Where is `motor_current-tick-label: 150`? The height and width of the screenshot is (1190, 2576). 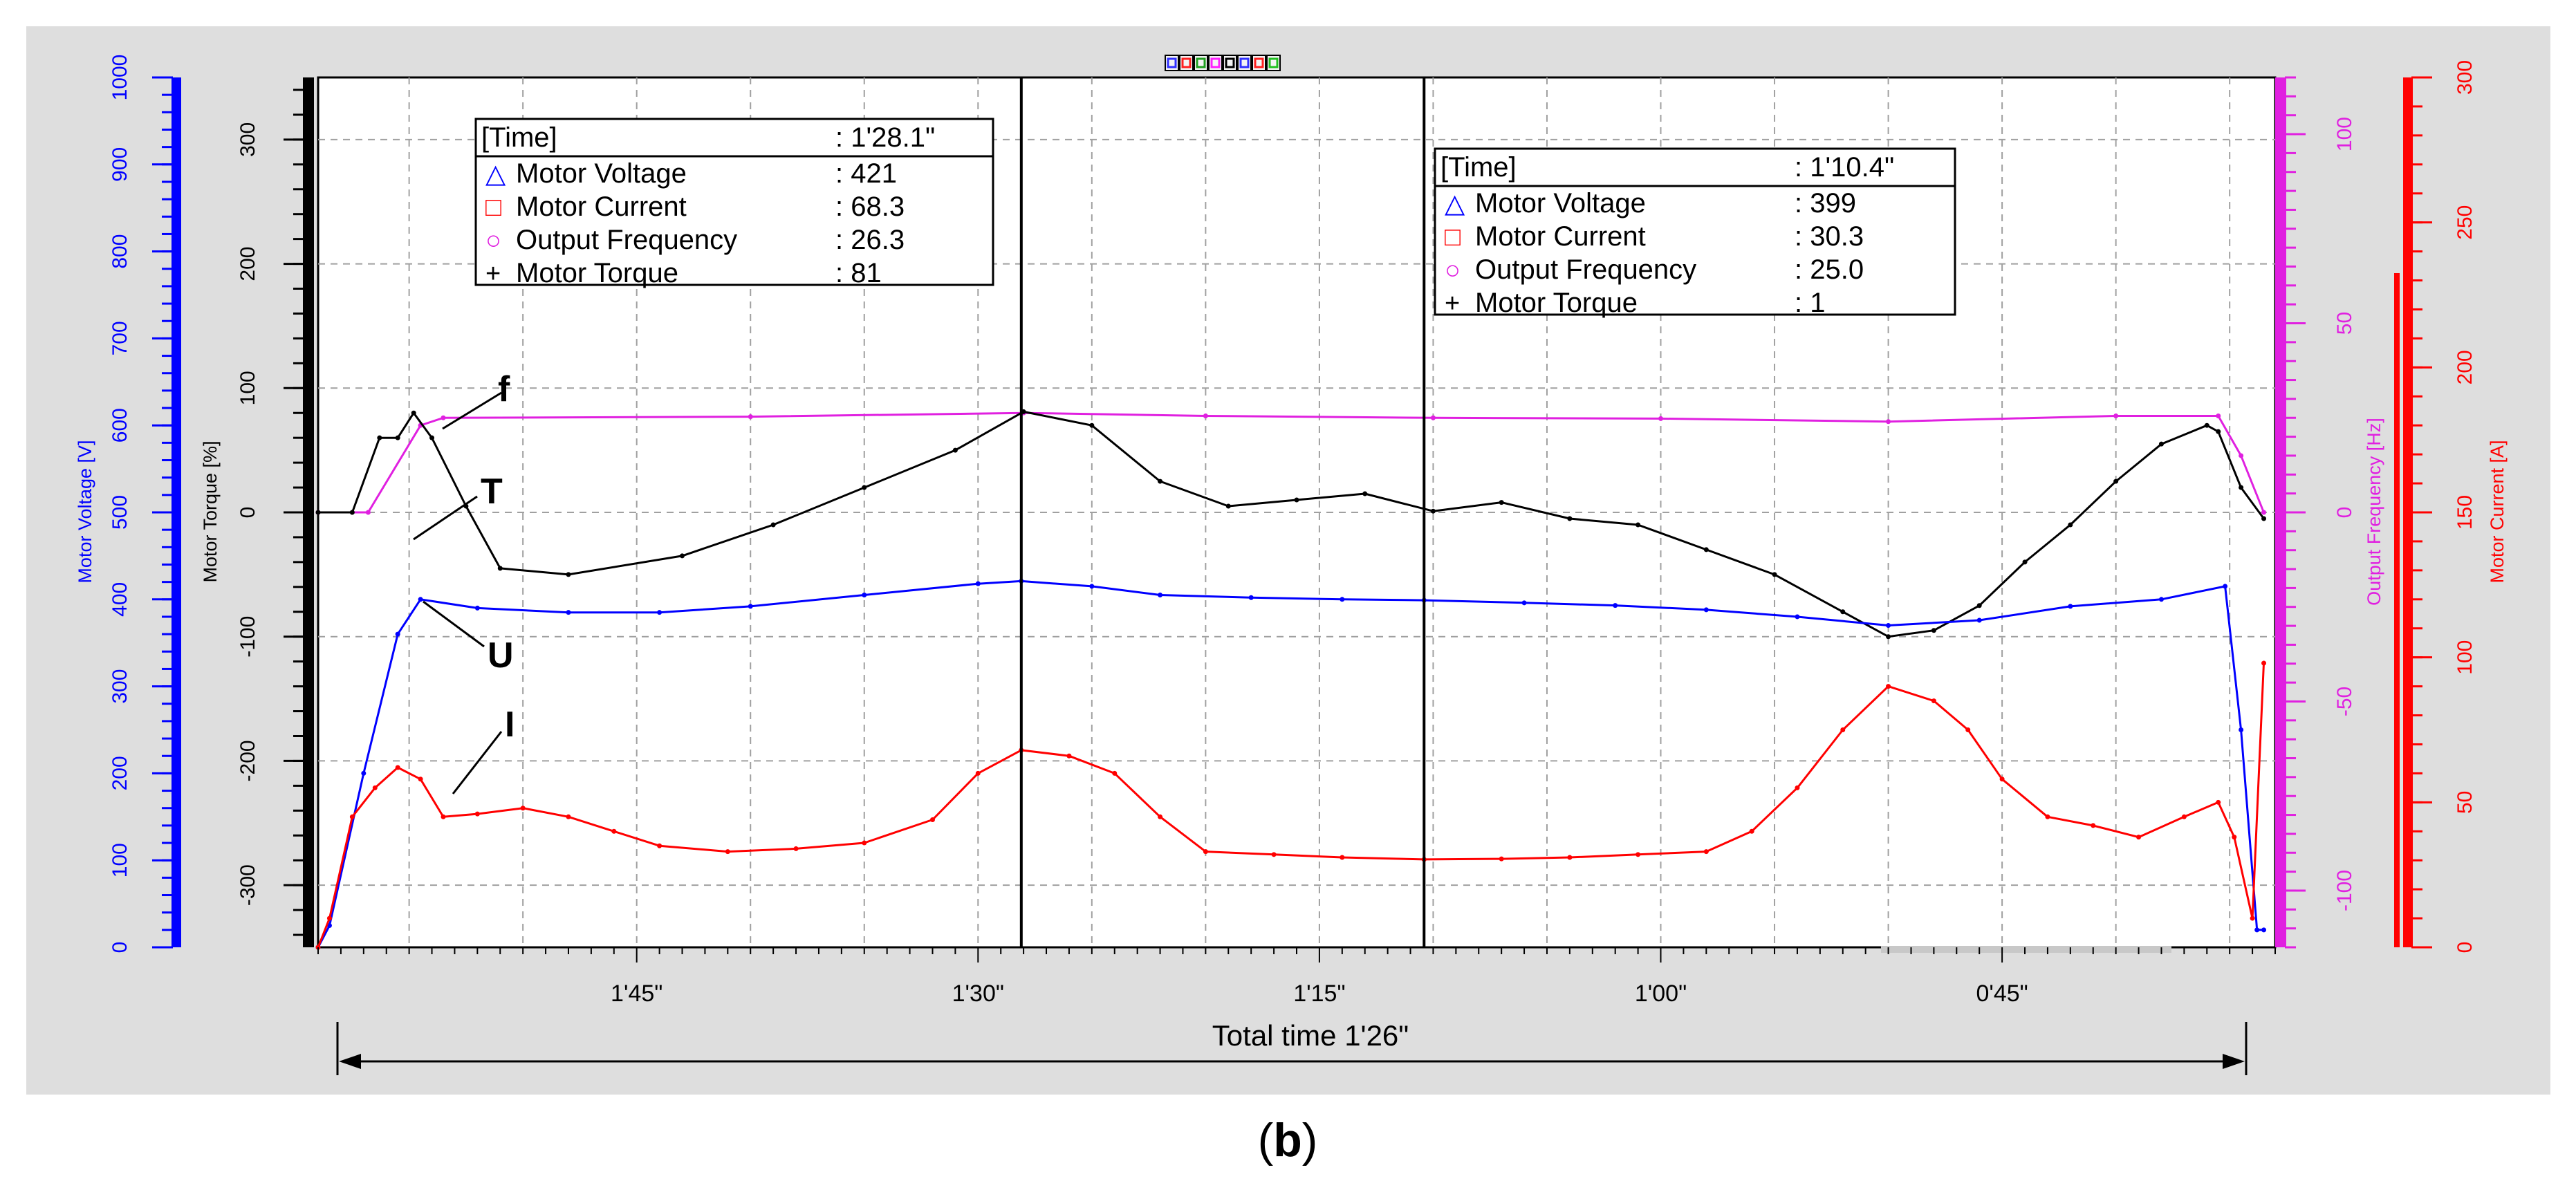
motor_current-tick-label: 150 is located at coordinates (2465, 512).